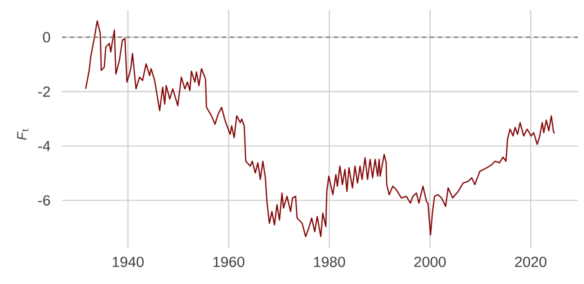 The image size is (584, 284). What do you see at coordinates (44, 91) in the screenshot?
I see `y-tick-label: -2` at bounding box center [44, 91].